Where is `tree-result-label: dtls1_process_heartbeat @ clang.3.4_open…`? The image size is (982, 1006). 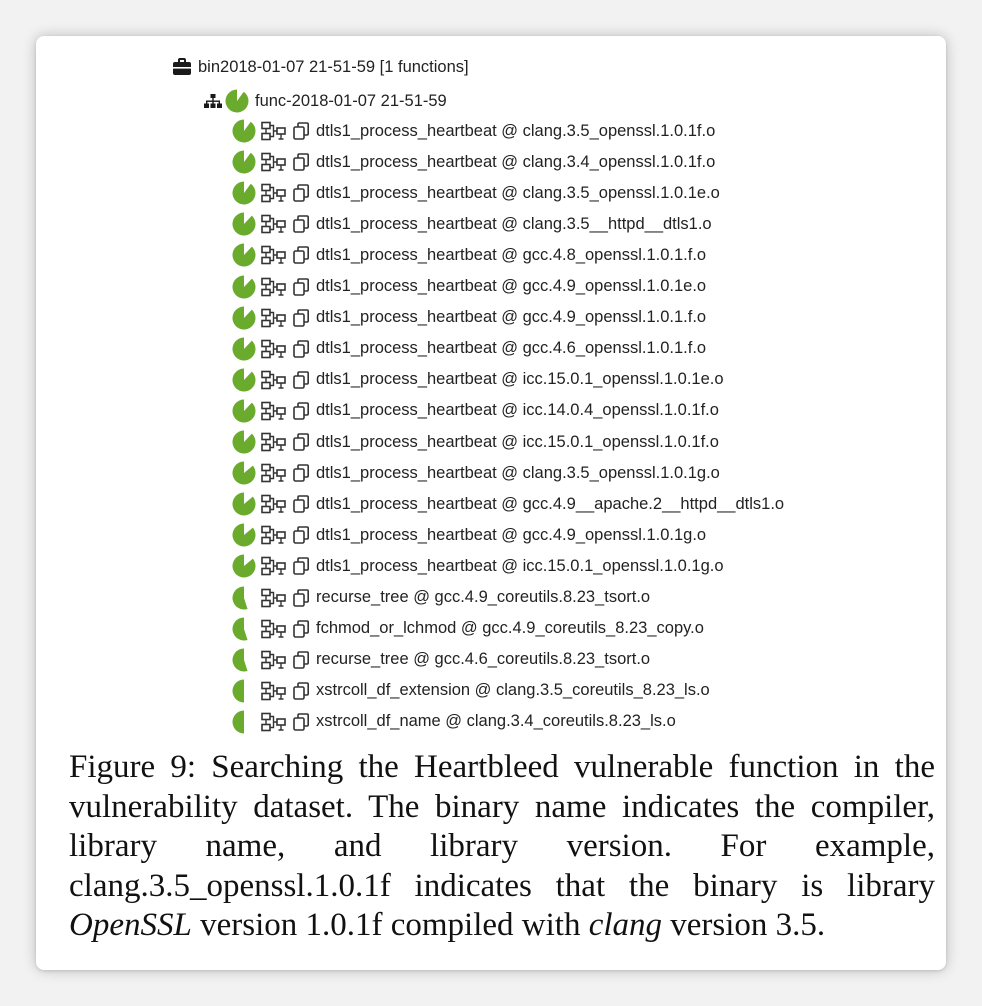 tree-result-label: dtls1_process_heartbeat @ clang.3.4_open… is located at coordinates (516, 161).